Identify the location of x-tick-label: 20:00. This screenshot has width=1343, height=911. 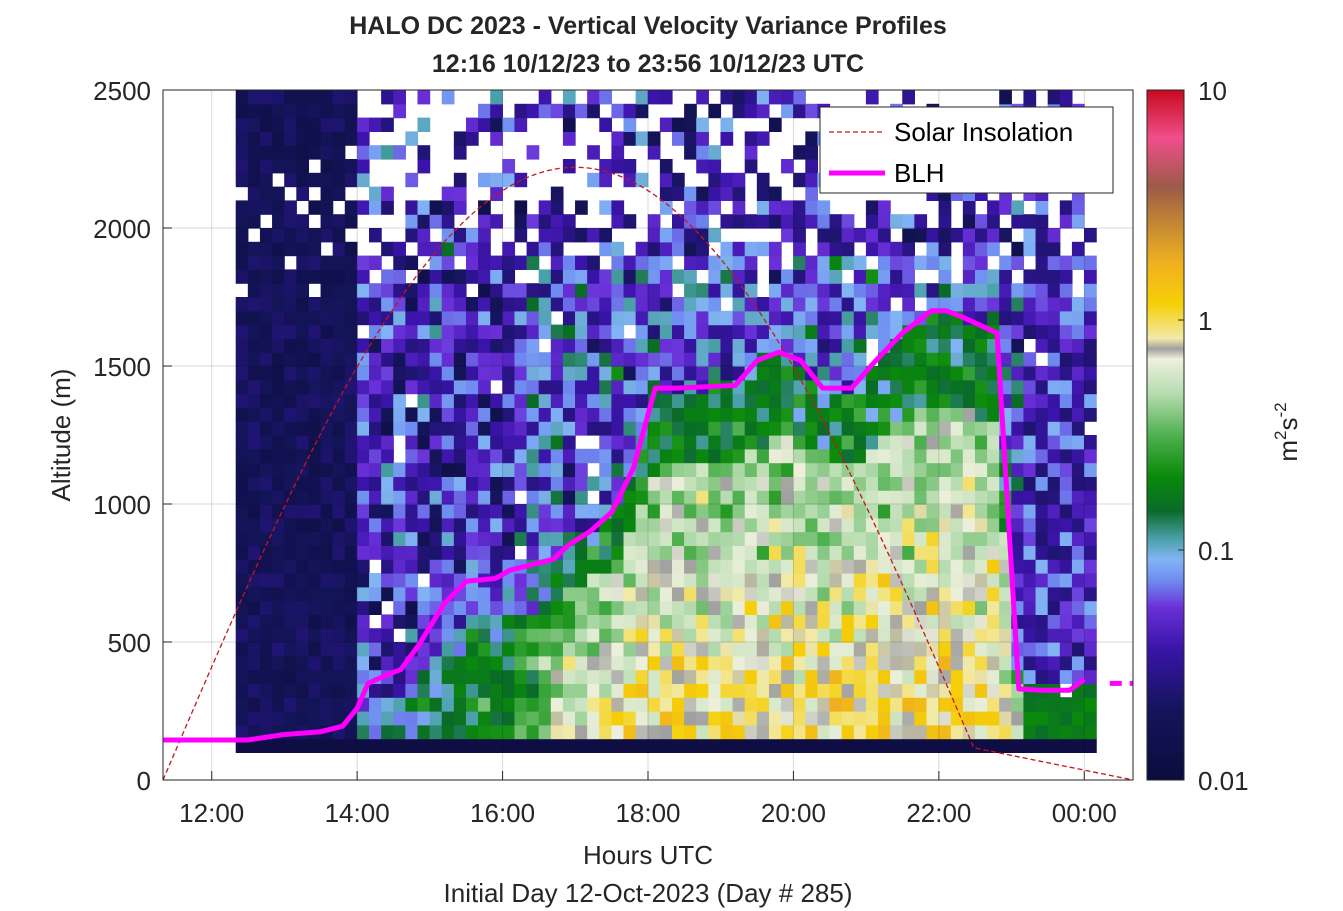
(793, 813).